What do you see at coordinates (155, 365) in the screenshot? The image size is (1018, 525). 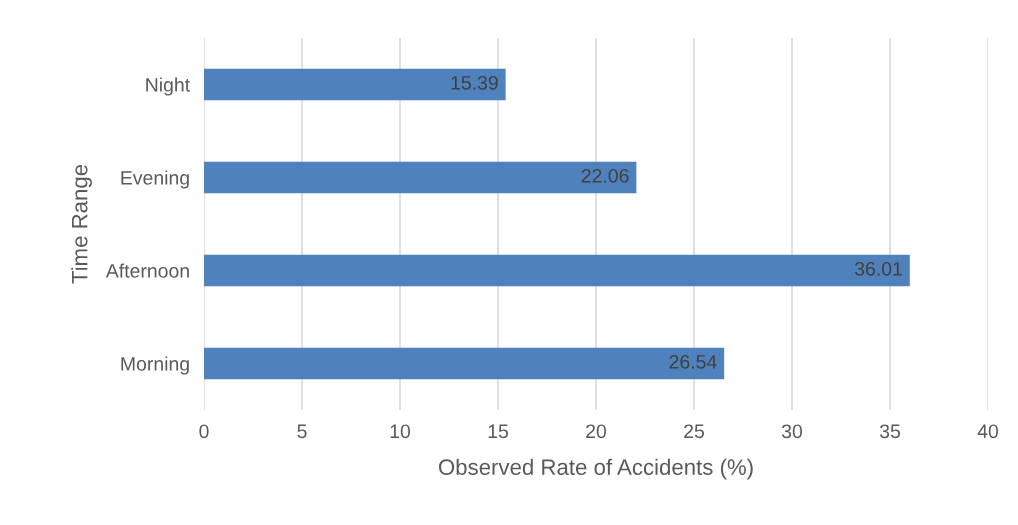 I see `y-tick-label: Morning` at bounding box center [155, 365].